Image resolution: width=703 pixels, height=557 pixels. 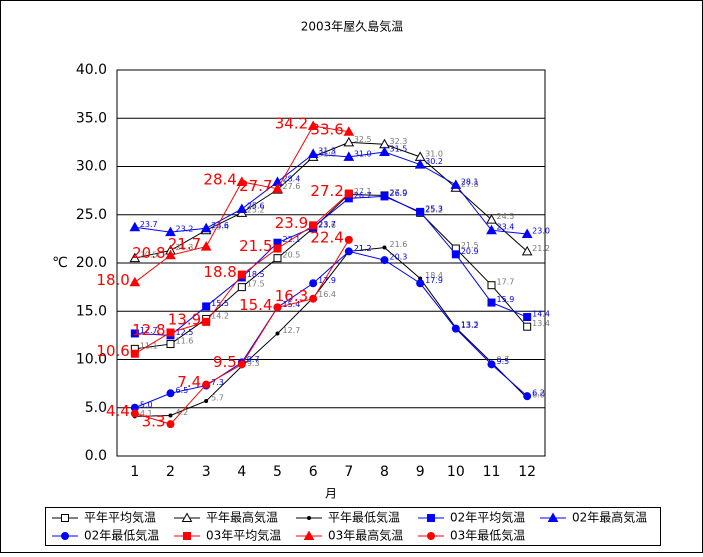 What do you see at coordinates (470, 181) in the screenshot?
I see `data-label: 28.1` at bounding box center [470, 181].